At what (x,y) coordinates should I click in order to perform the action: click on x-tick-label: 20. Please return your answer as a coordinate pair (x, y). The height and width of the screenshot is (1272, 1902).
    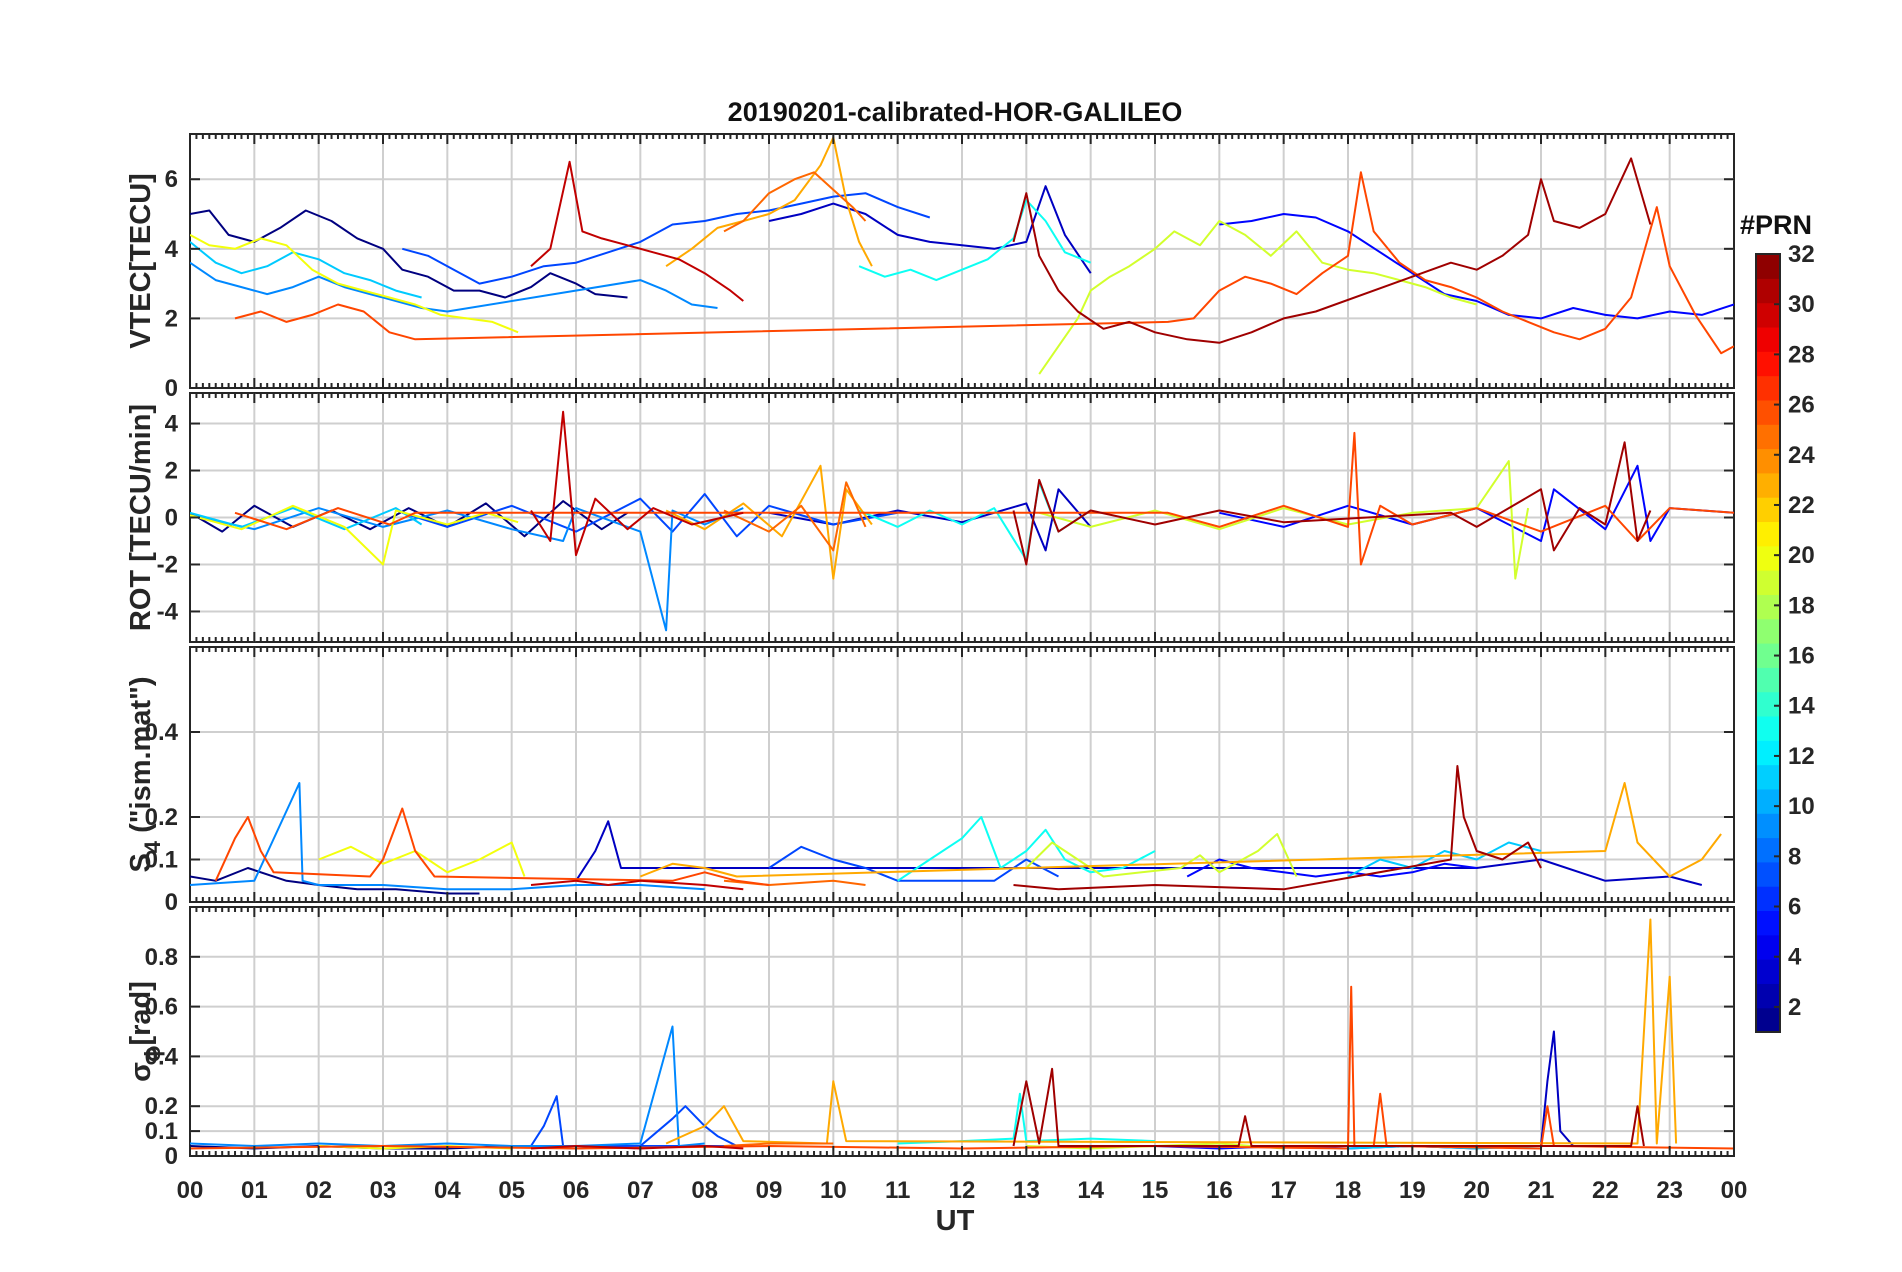
    Looking at the image, I should click on (1476, 1190).